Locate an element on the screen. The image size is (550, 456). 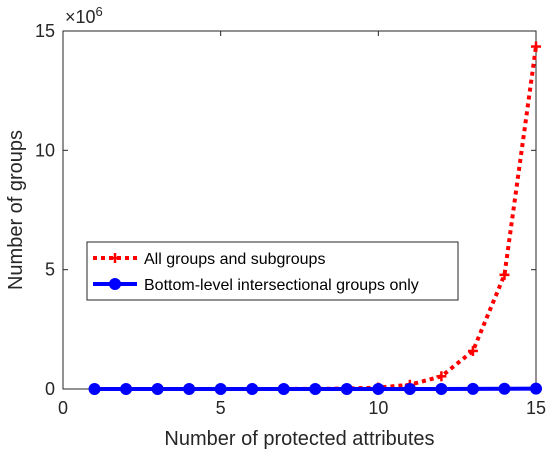
legend-label: Bottom-level intersectional groups only is located at coordinates (281, 285).